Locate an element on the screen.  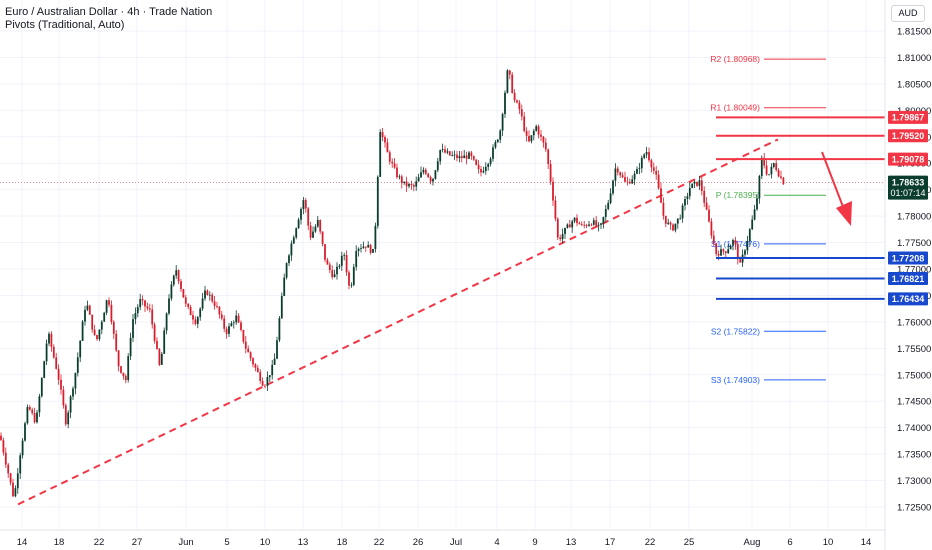
y-tick-label: 1.74500 is located at coordinates (914, 402).